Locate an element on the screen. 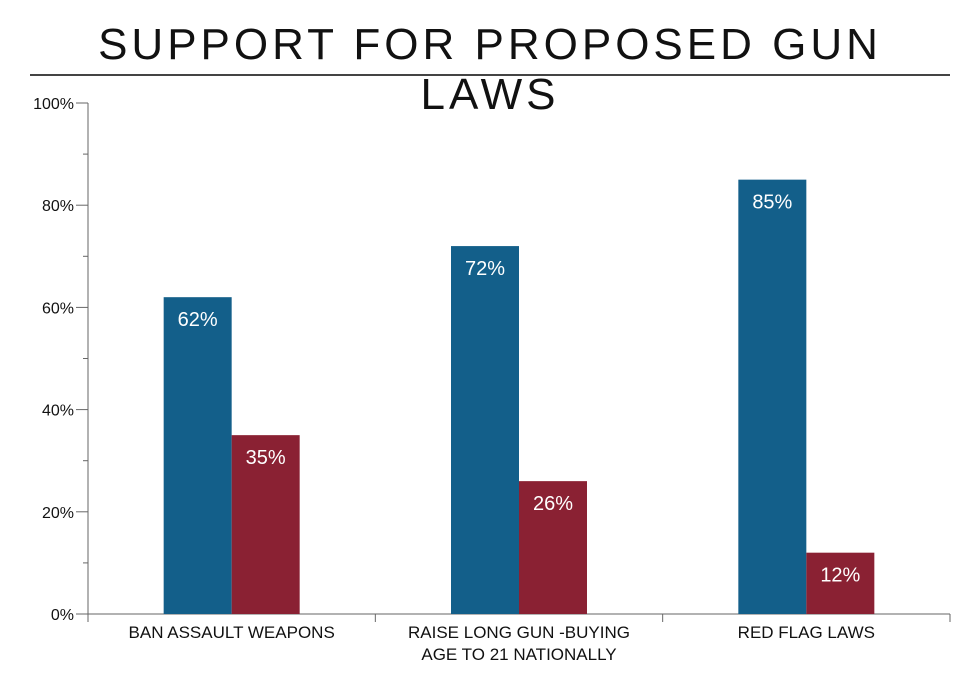 The width and height of the screenshot is (980, 673). category-label: BAN ASSAULT WEAPONS is located at coordinates (232, 632).